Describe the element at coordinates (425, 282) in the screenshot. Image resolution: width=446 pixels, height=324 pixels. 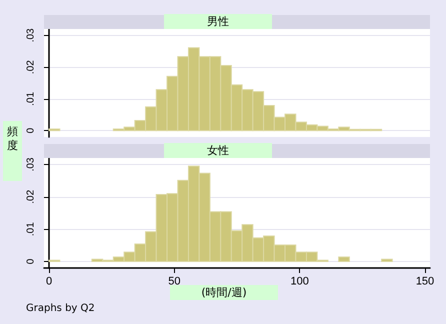
I see `x-tick-label: 150` at that location.